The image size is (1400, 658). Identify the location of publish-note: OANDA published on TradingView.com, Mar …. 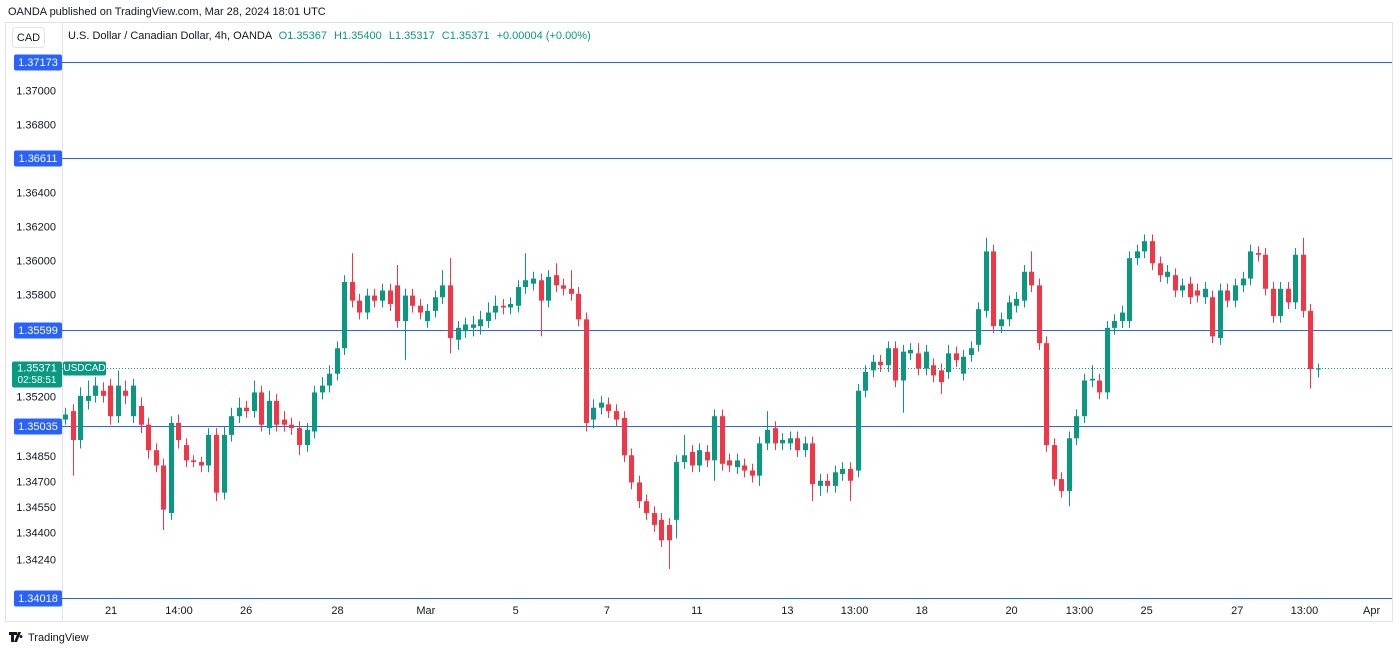
(167, 12).